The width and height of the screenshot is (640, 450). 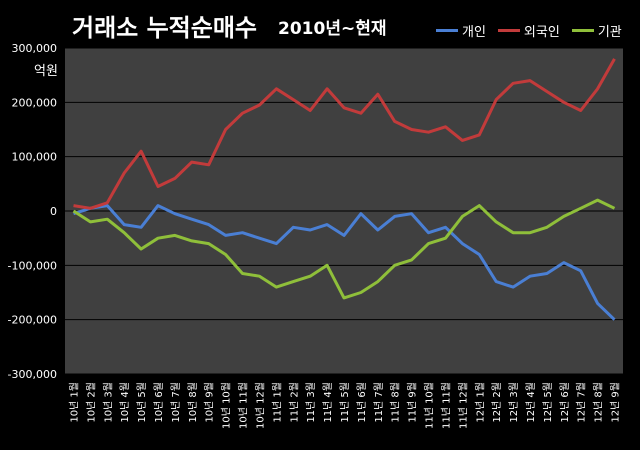 I want to click on x-tick-label: 11년 8월, so click(x=396, y=402).